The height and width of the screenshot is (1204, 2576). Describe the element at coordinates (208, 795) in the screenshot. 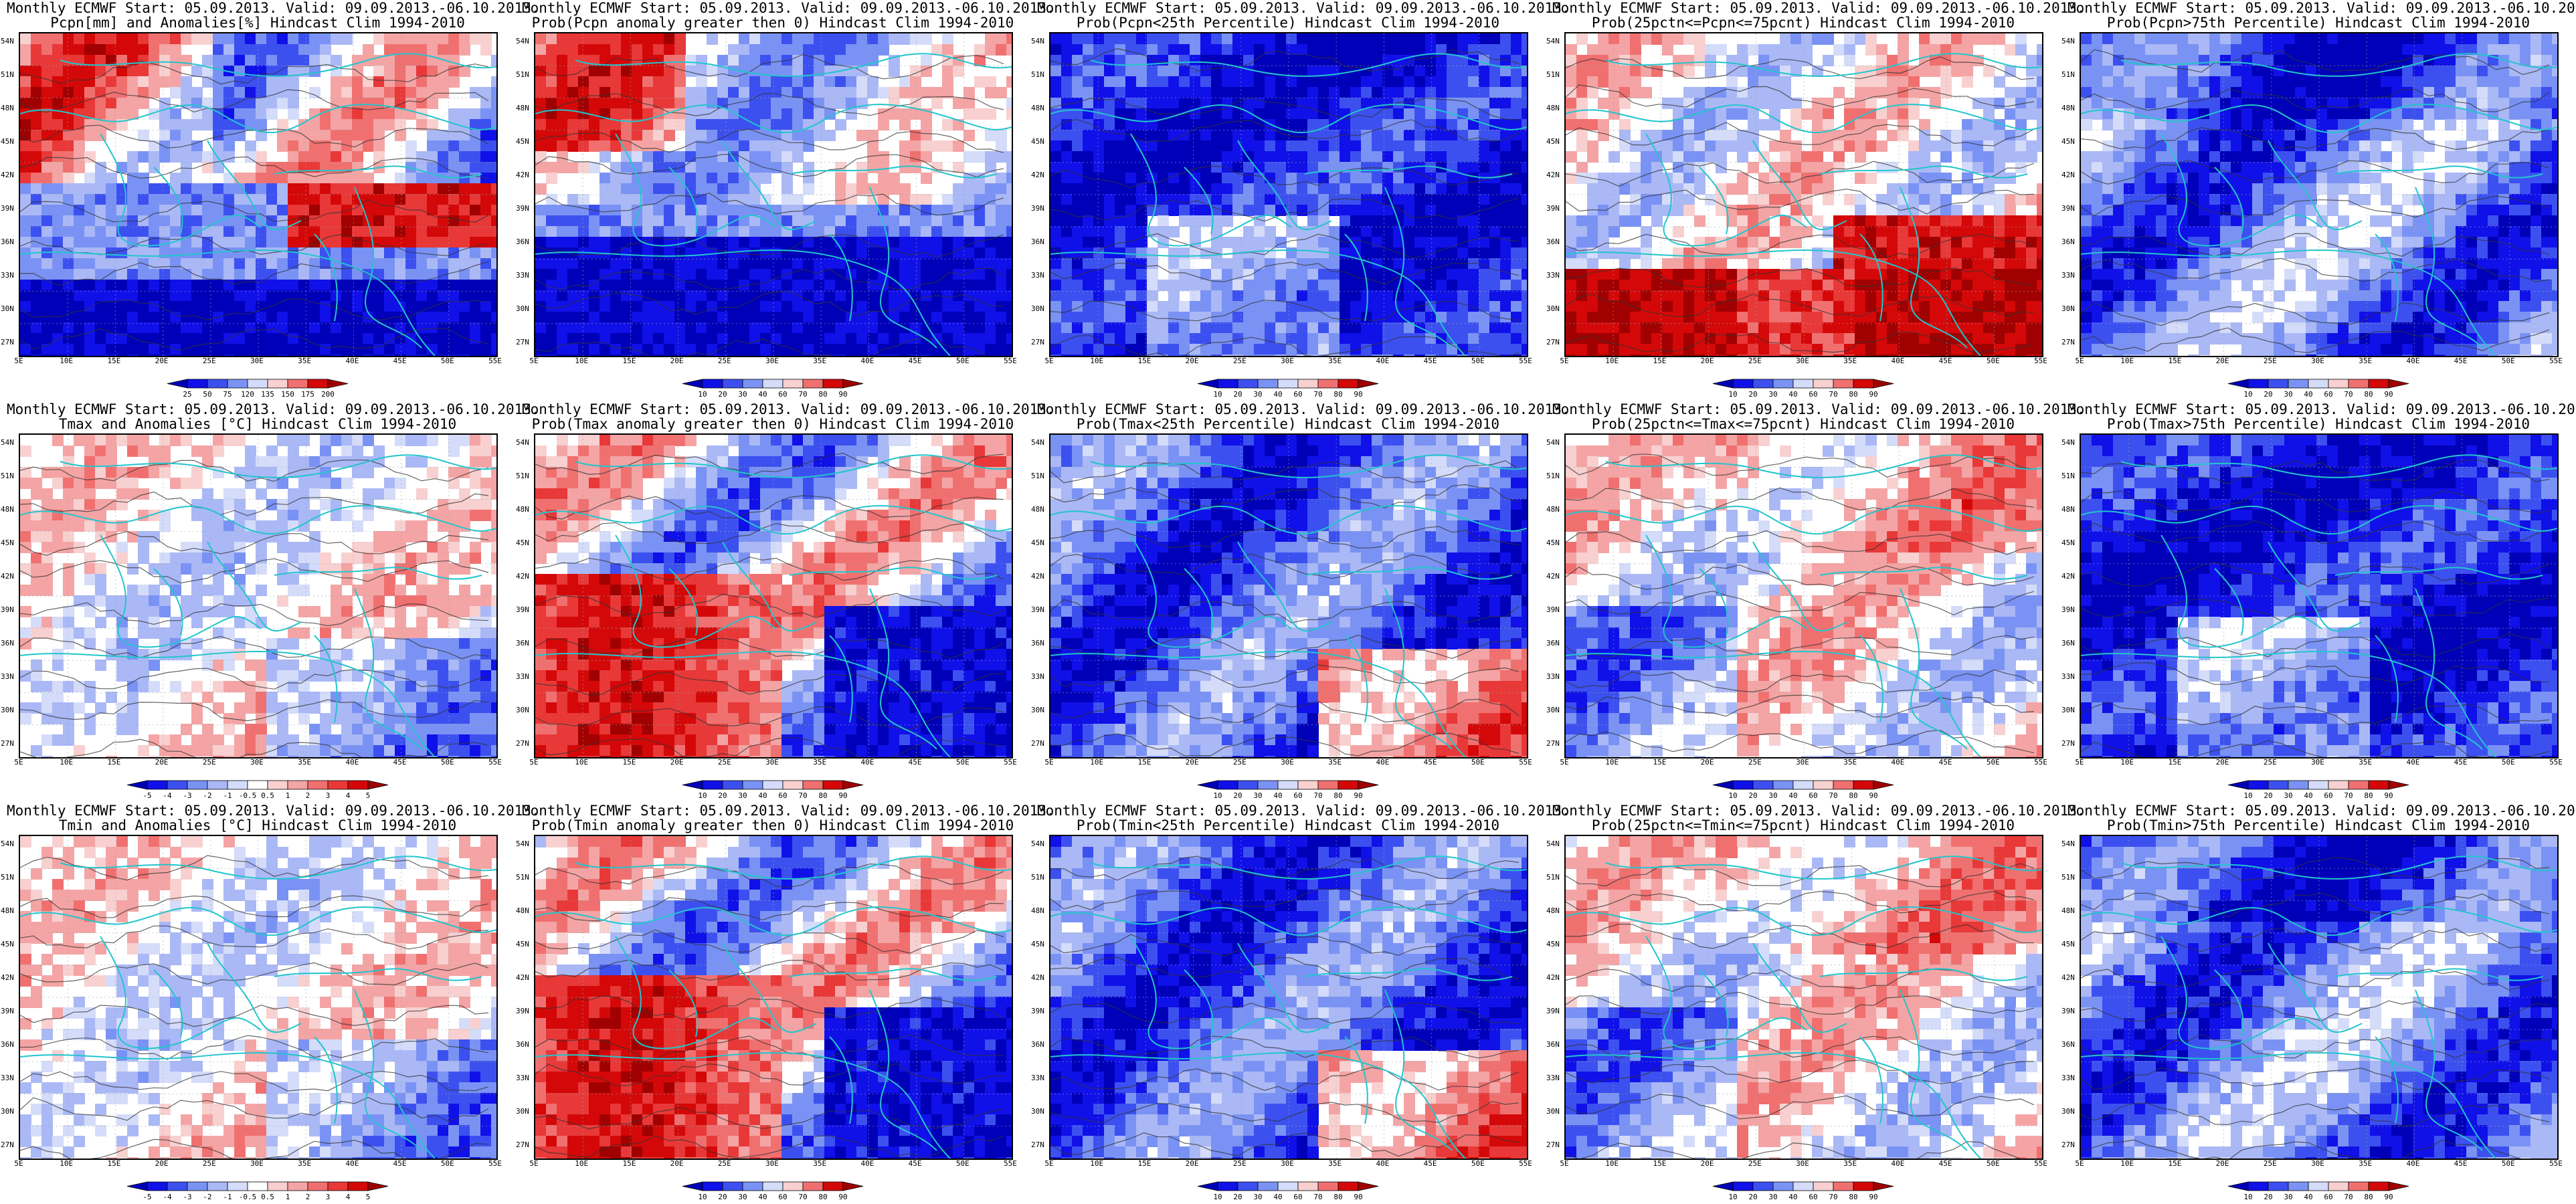

I see `colorbar-label: -2` at that location.